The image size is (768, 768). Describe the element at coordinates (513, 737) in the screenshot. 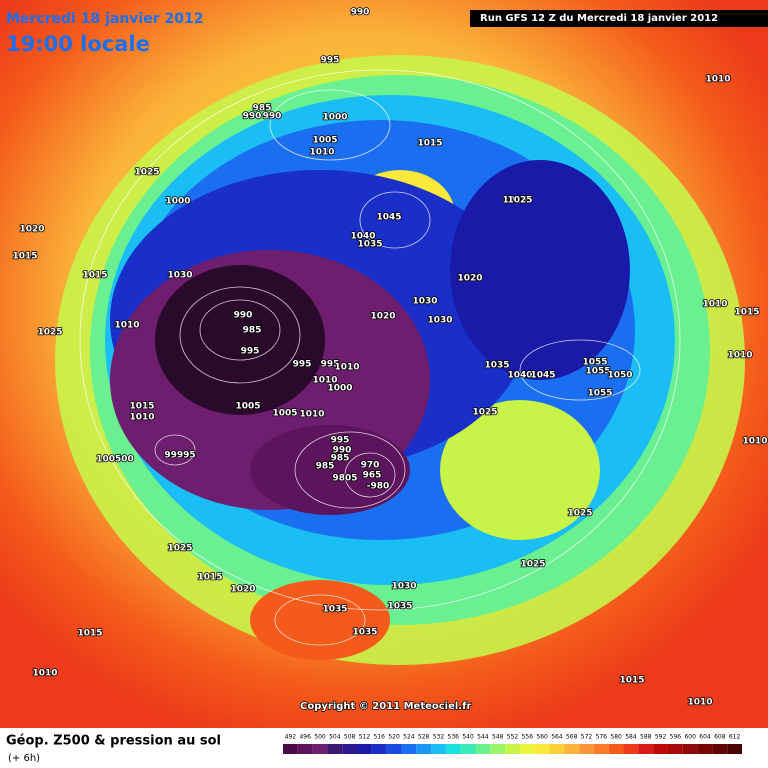

I see `scale-tick-label: 552` at that location.